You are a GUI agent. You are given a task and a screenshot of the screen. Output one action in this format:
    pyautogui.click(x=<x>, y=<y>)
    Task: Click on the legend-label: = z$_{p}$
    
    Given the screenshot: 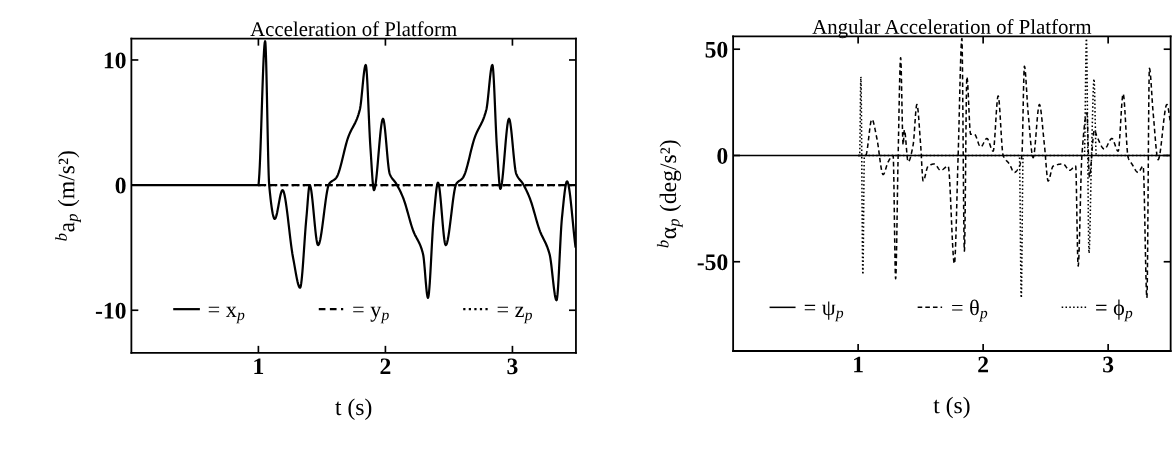 What is the action you would take?
    pyautogui.click(x=514, y=315)
    